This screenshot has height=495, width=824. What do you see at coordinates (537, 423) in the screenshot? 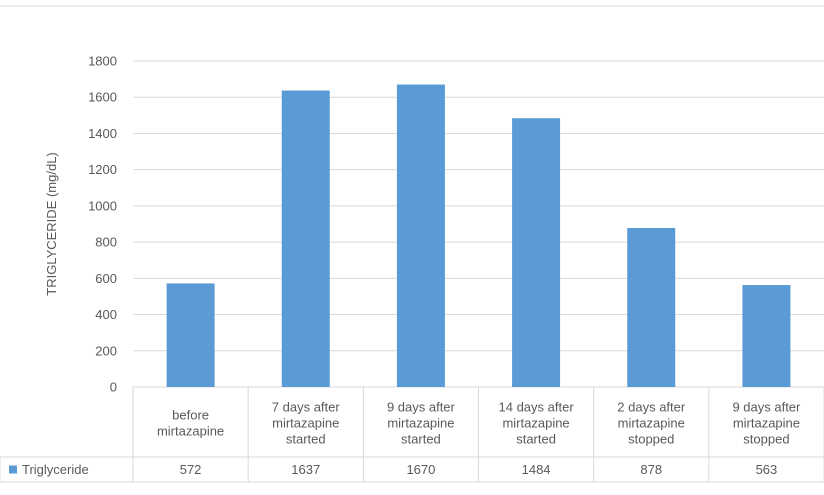
I see `category-label: 14 days after mirtazapine started` at bounding box center [537, 423].